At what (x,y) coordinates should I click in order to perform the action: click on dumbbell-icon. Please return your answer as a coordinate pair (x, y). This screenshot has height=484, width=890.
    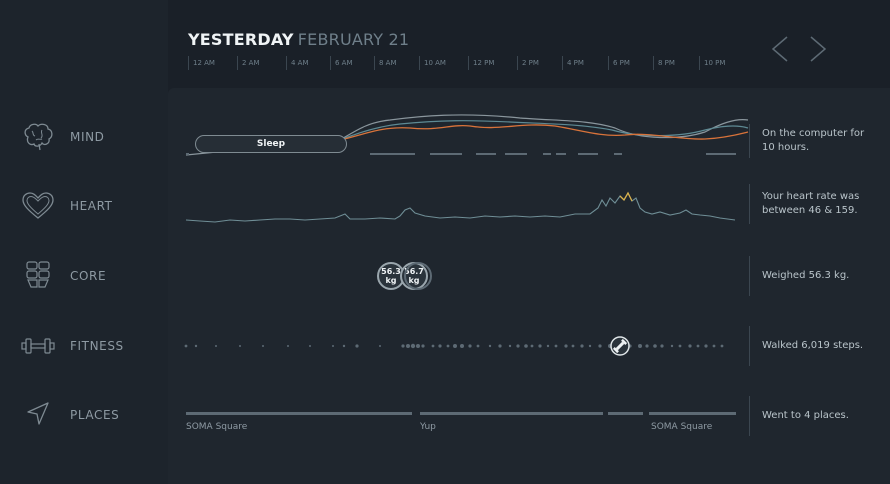
    Looking at the image, I should click on (38, 346).